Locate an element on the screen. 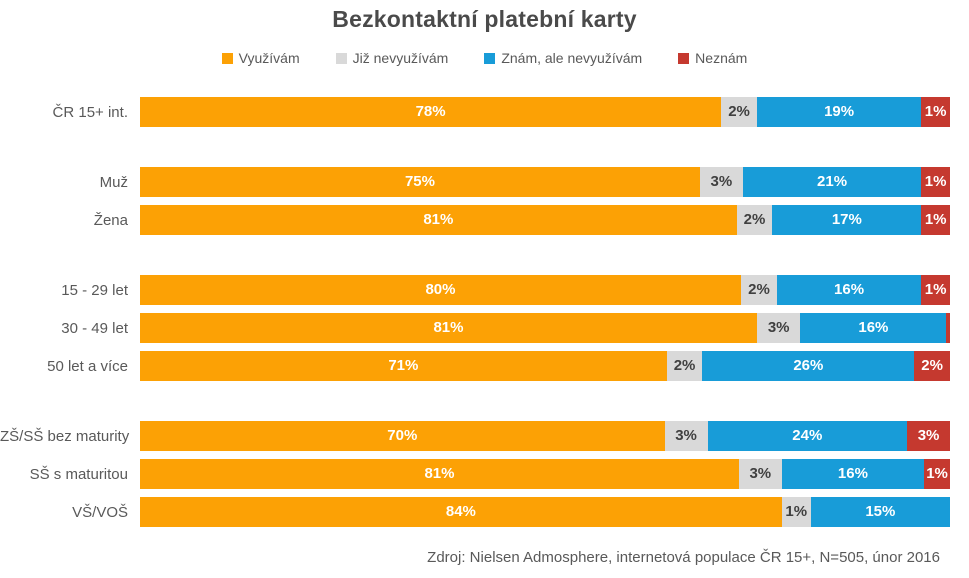 This screenshot has height=578, width=969. stacked-bar: 75% 3% 21% 1% is located at coordinates (545, 182).